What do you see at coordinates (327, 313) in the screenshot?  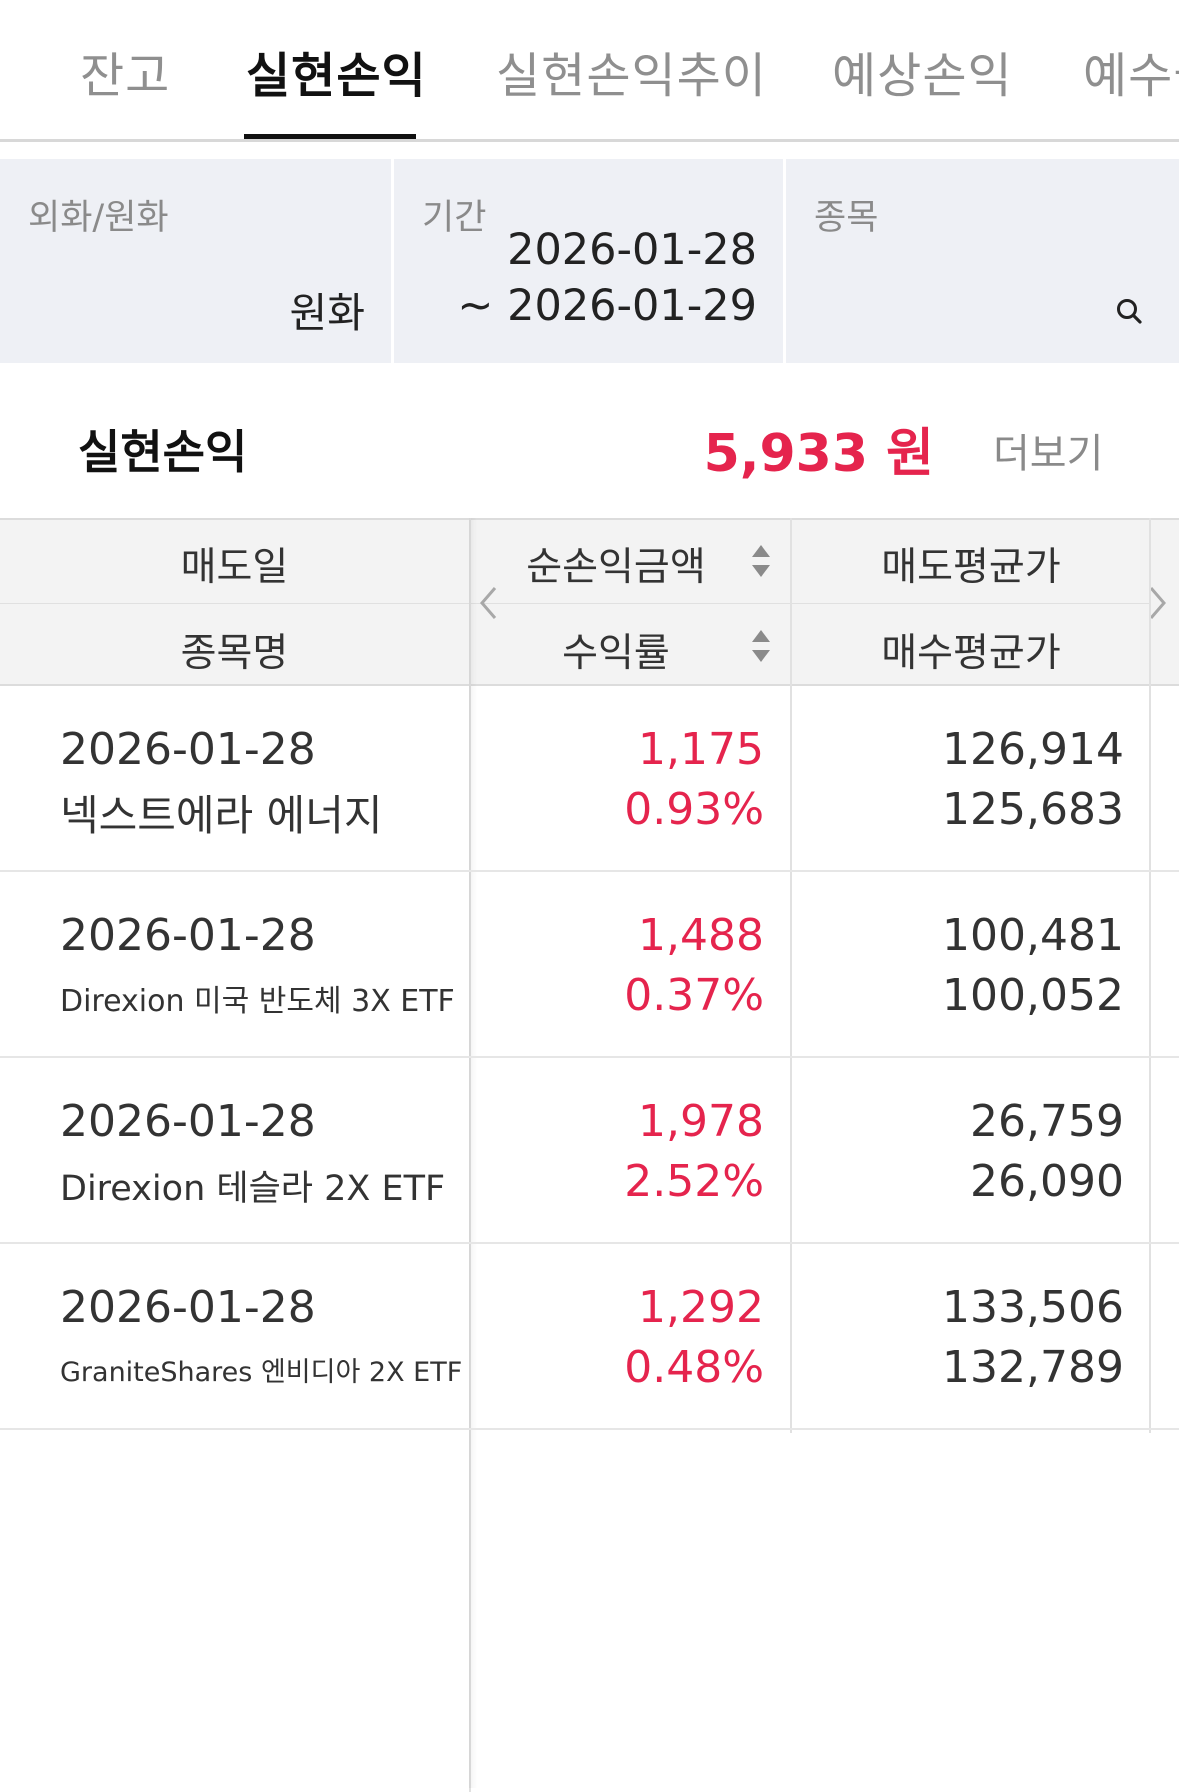 I see `currency-filter-value: 원화` at bounding box center [327, 313].